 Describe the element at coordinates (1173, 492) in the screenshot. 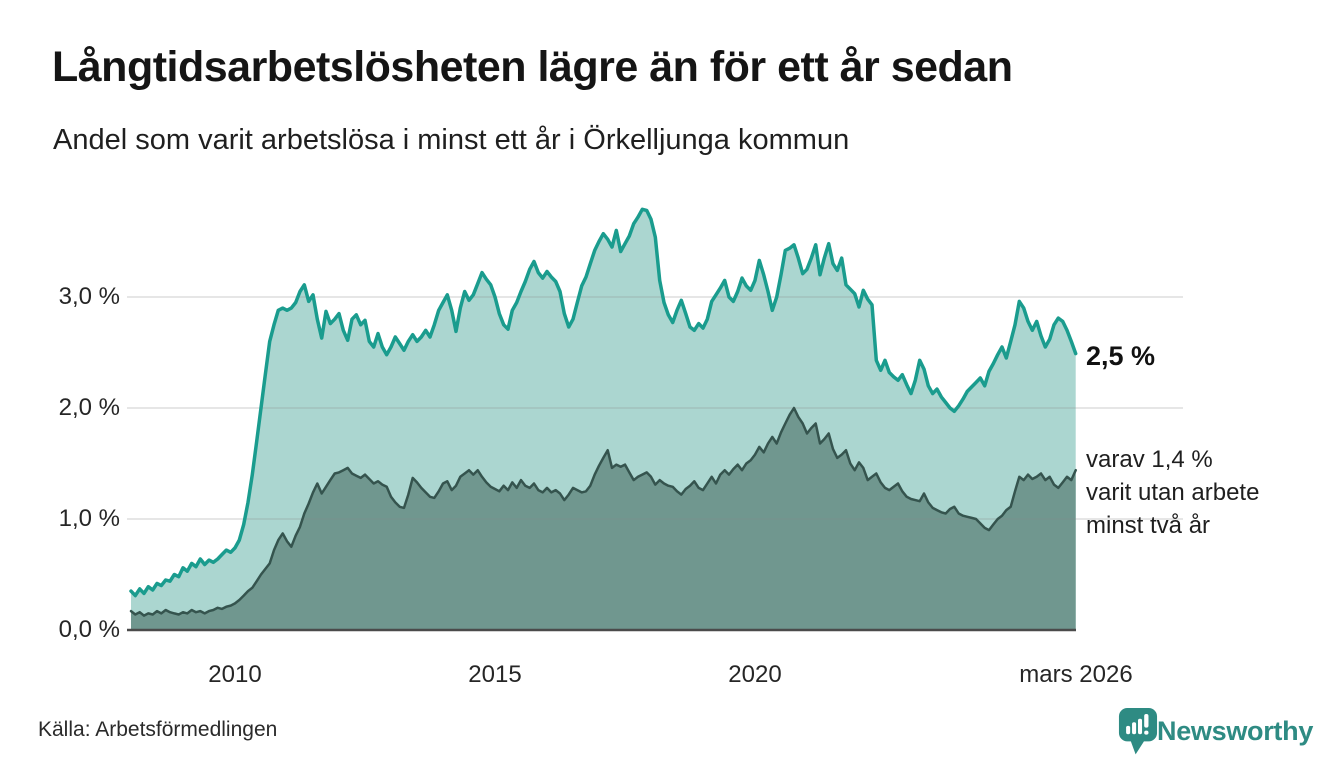

I see `secondary-value-line2: varit utan arbete` at that location.